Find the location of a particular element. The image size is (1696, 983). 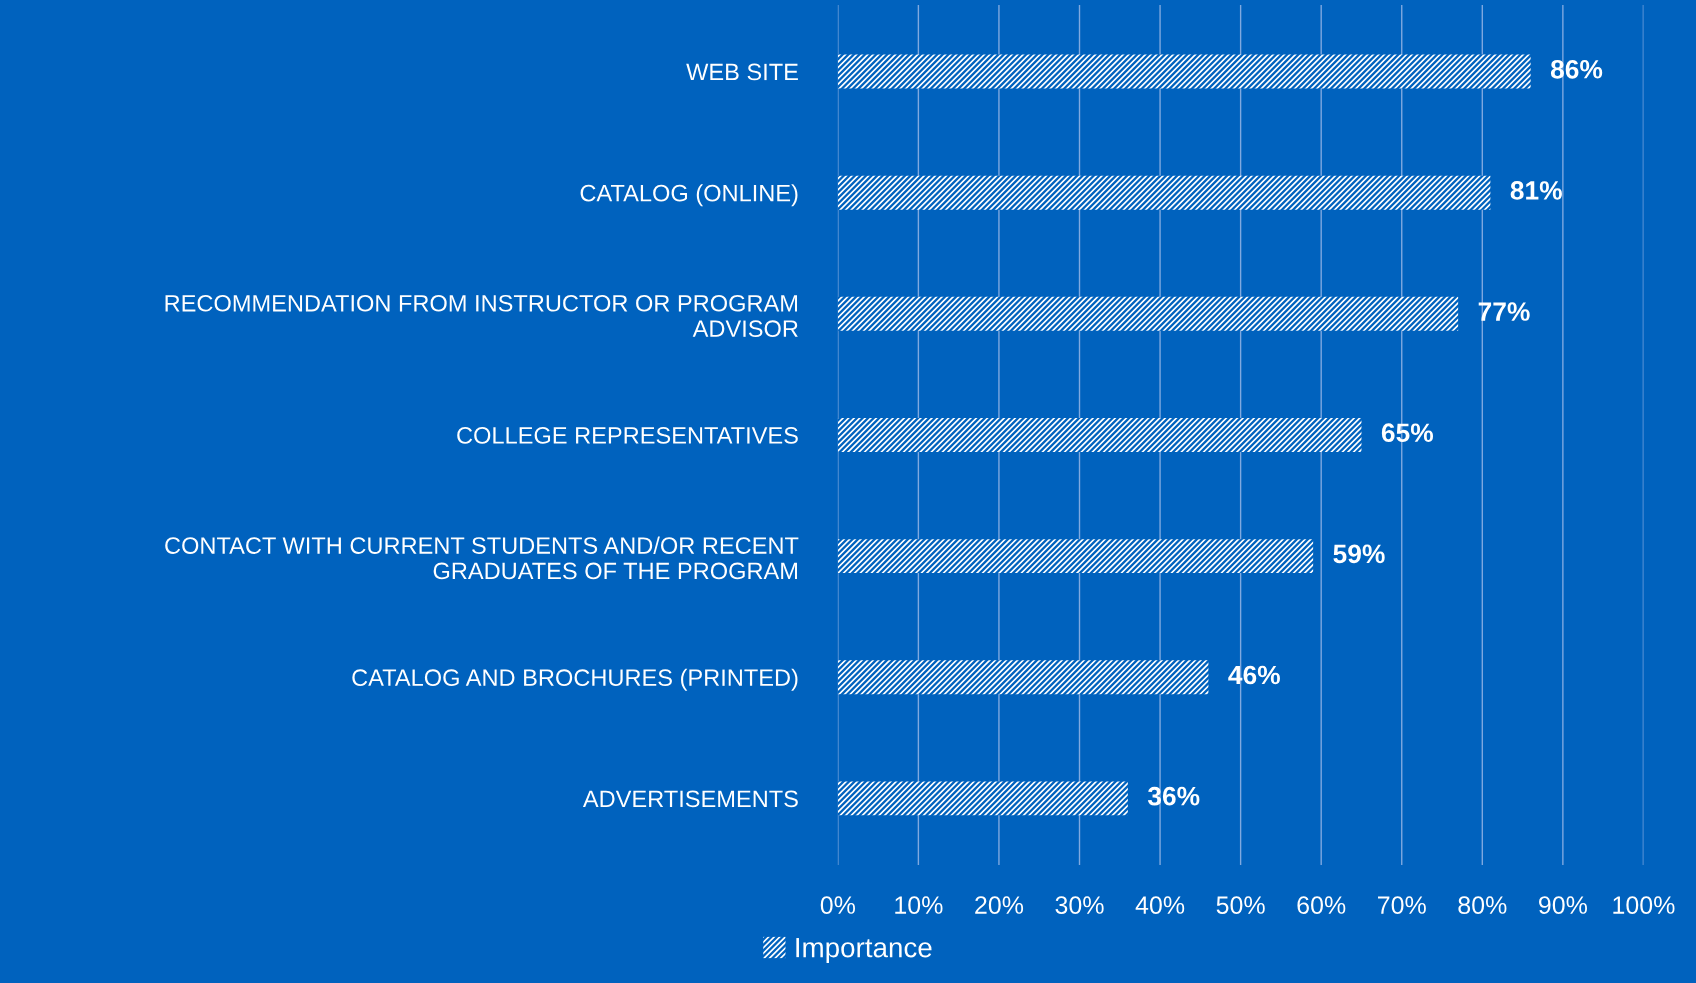

y-tick-label: ADVERTISEMENTS is located at coordinates (690, 799).